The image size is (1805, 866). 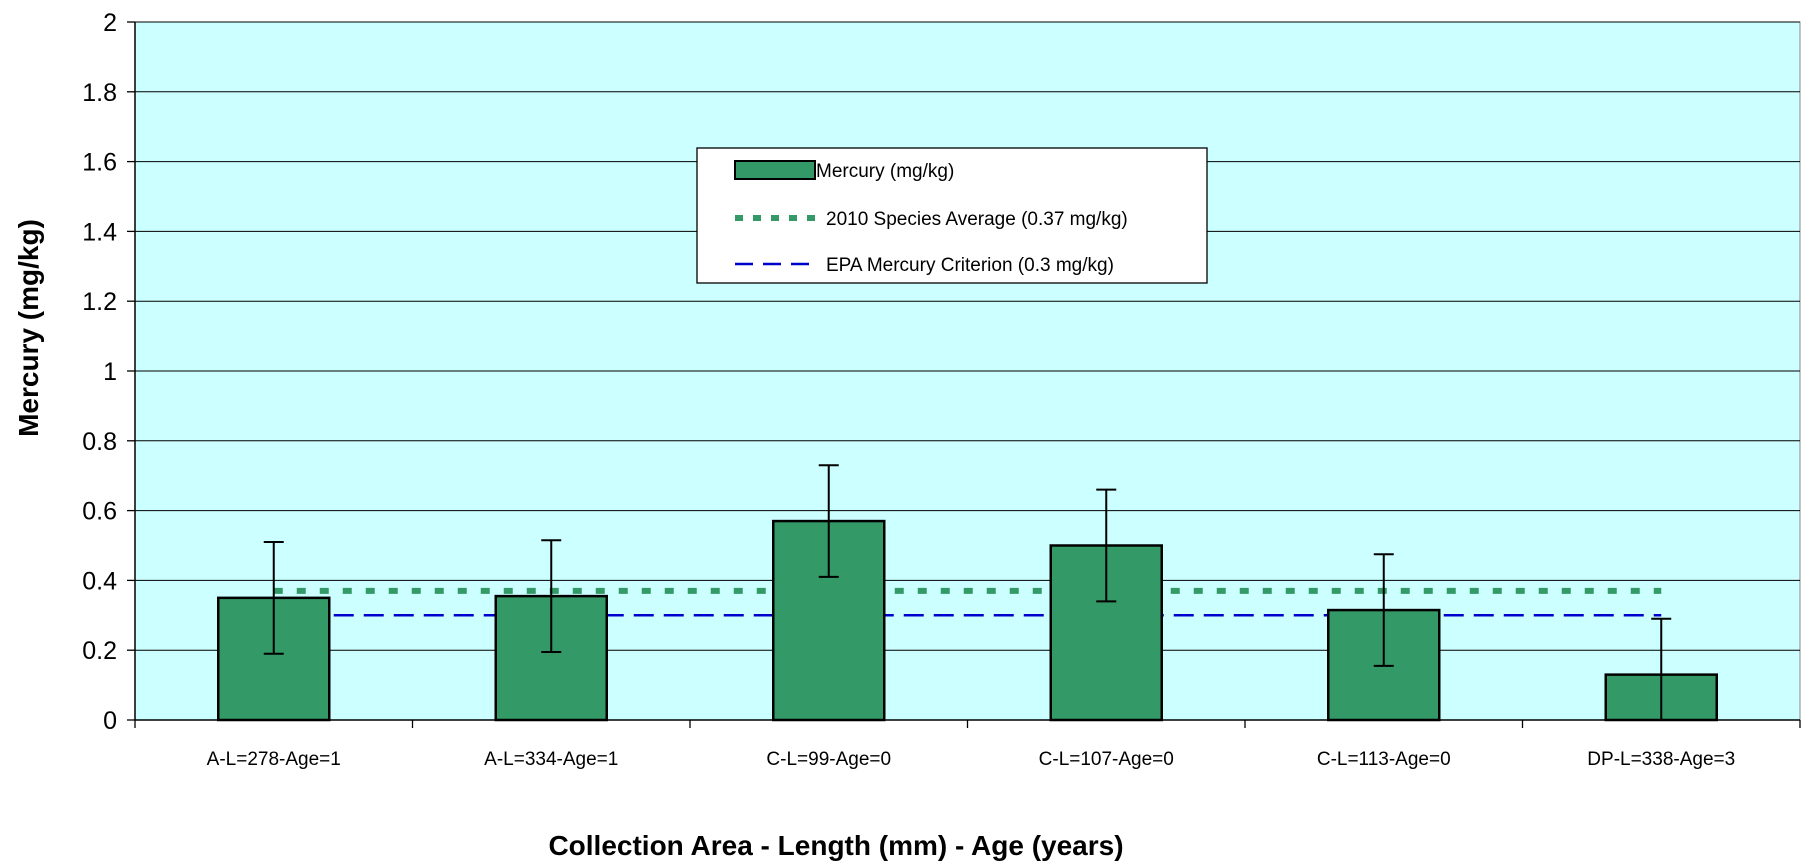 I want to click on x-tick-label: C-L=113-Age=0, so click(x=1384, y=759).